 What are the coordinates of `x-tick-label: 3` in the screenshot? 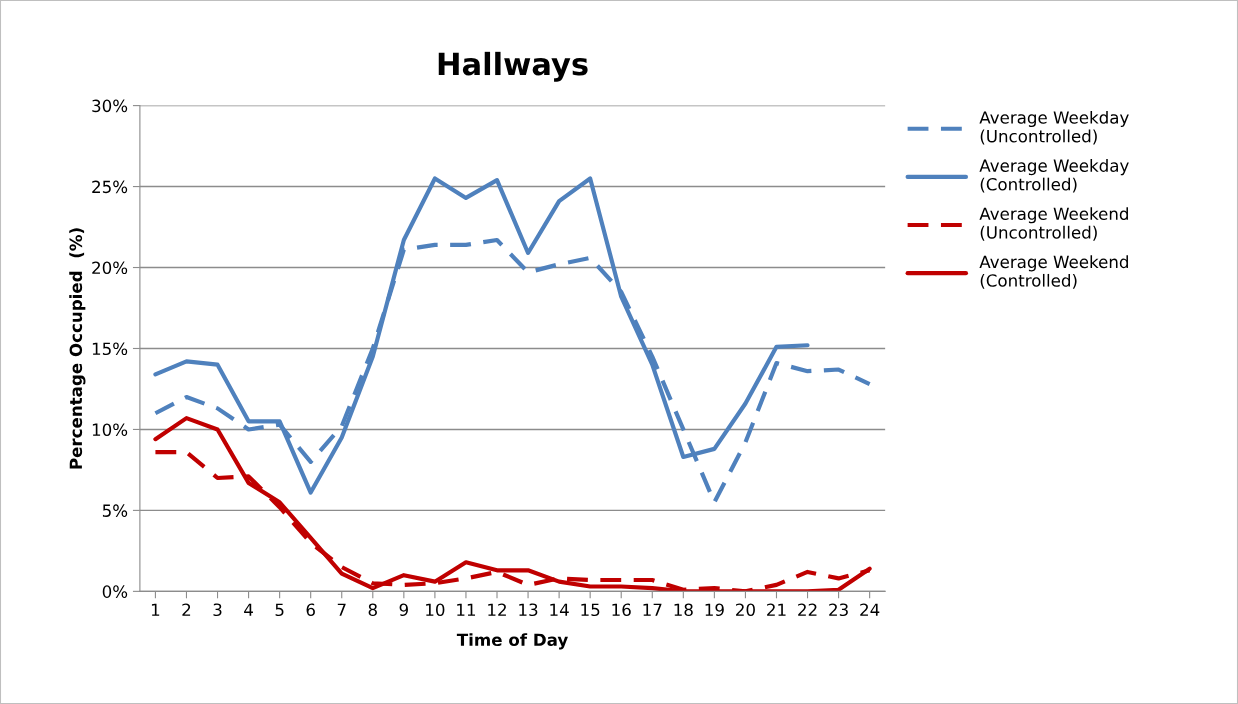 It's located at (217, 610).